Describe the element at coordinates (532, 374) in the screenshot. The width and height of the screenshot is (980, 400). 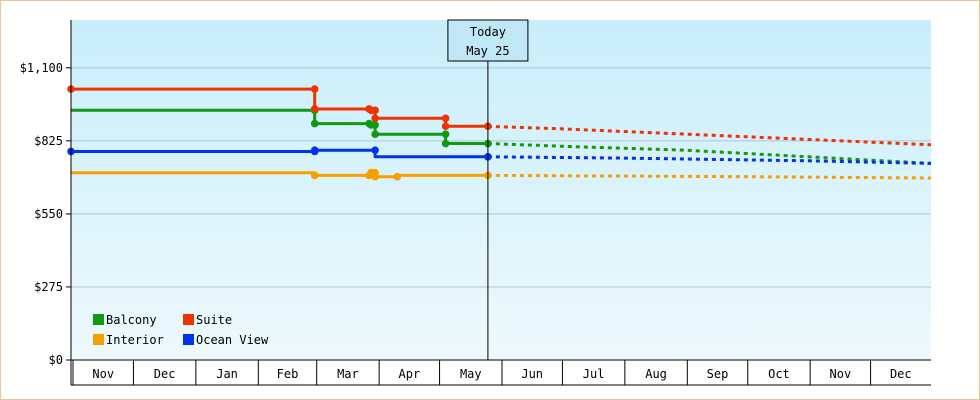
I see `x-tick-label: Jun` at that location.